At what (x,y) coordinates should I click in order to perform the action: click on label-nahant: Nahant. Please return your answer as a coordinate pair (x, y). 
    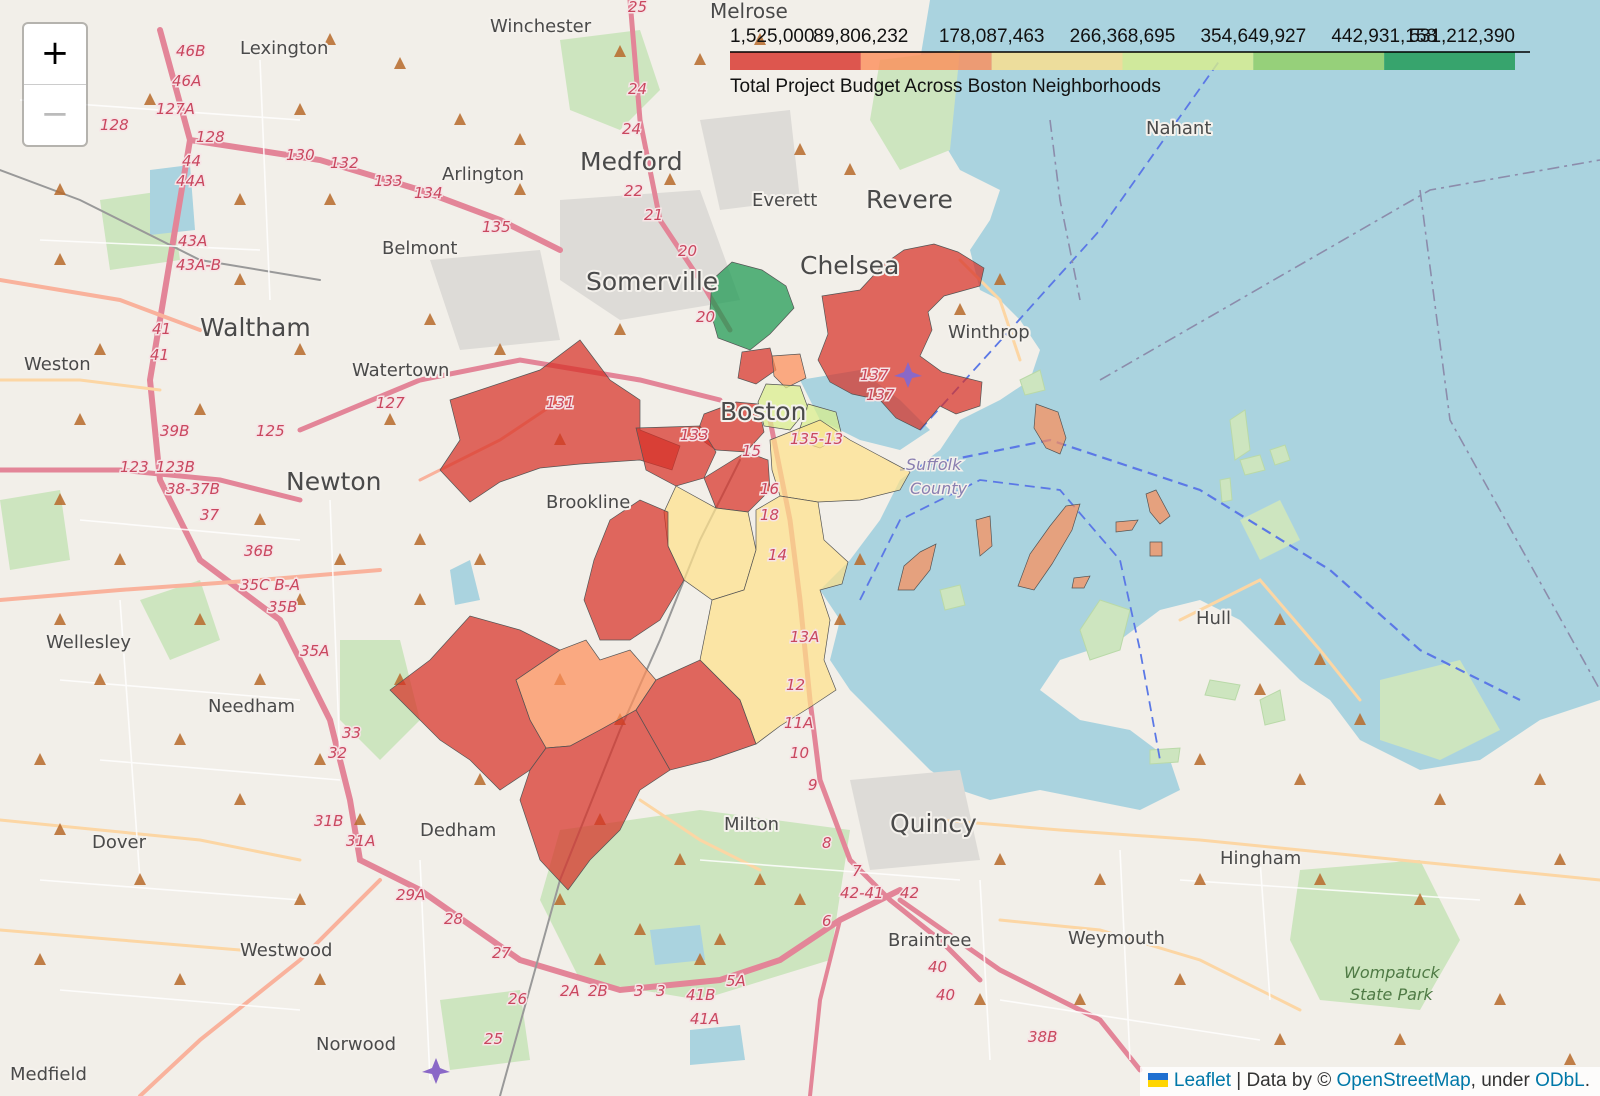
    Looking at the image, I should click on (1178, 128).